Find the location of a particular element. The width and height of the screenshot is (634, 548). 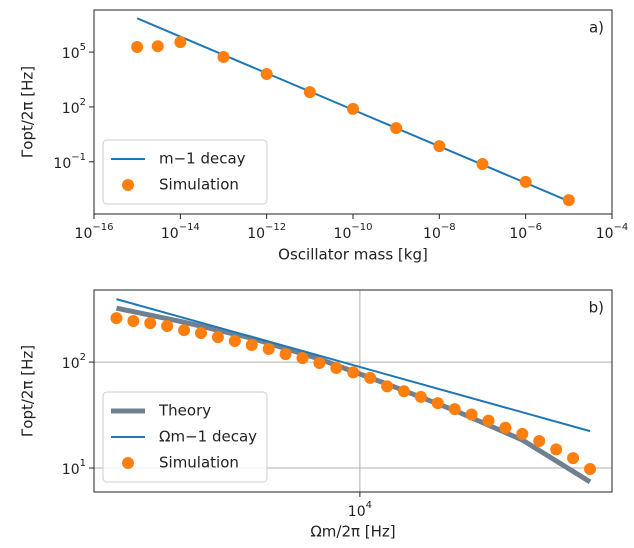

x-tick-label: 10⁴ is located at coordinates (360, 510).